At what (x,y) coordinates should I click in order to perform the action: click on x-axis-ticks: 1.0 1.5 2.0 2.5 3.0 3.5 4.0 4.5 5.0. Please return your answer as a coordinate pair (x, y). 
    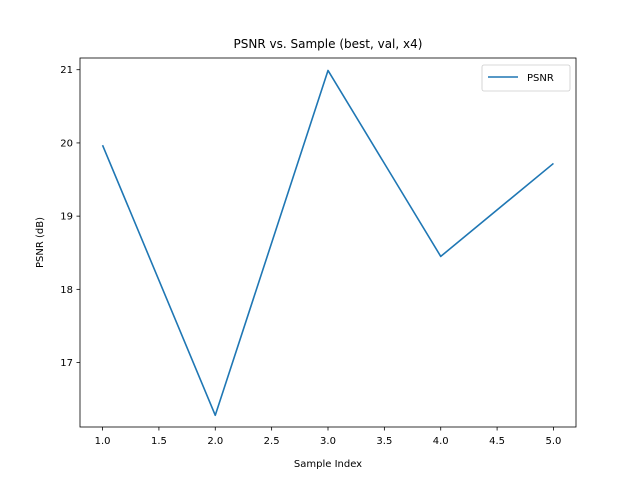
    Looking at the image, I should click on (328, 437).